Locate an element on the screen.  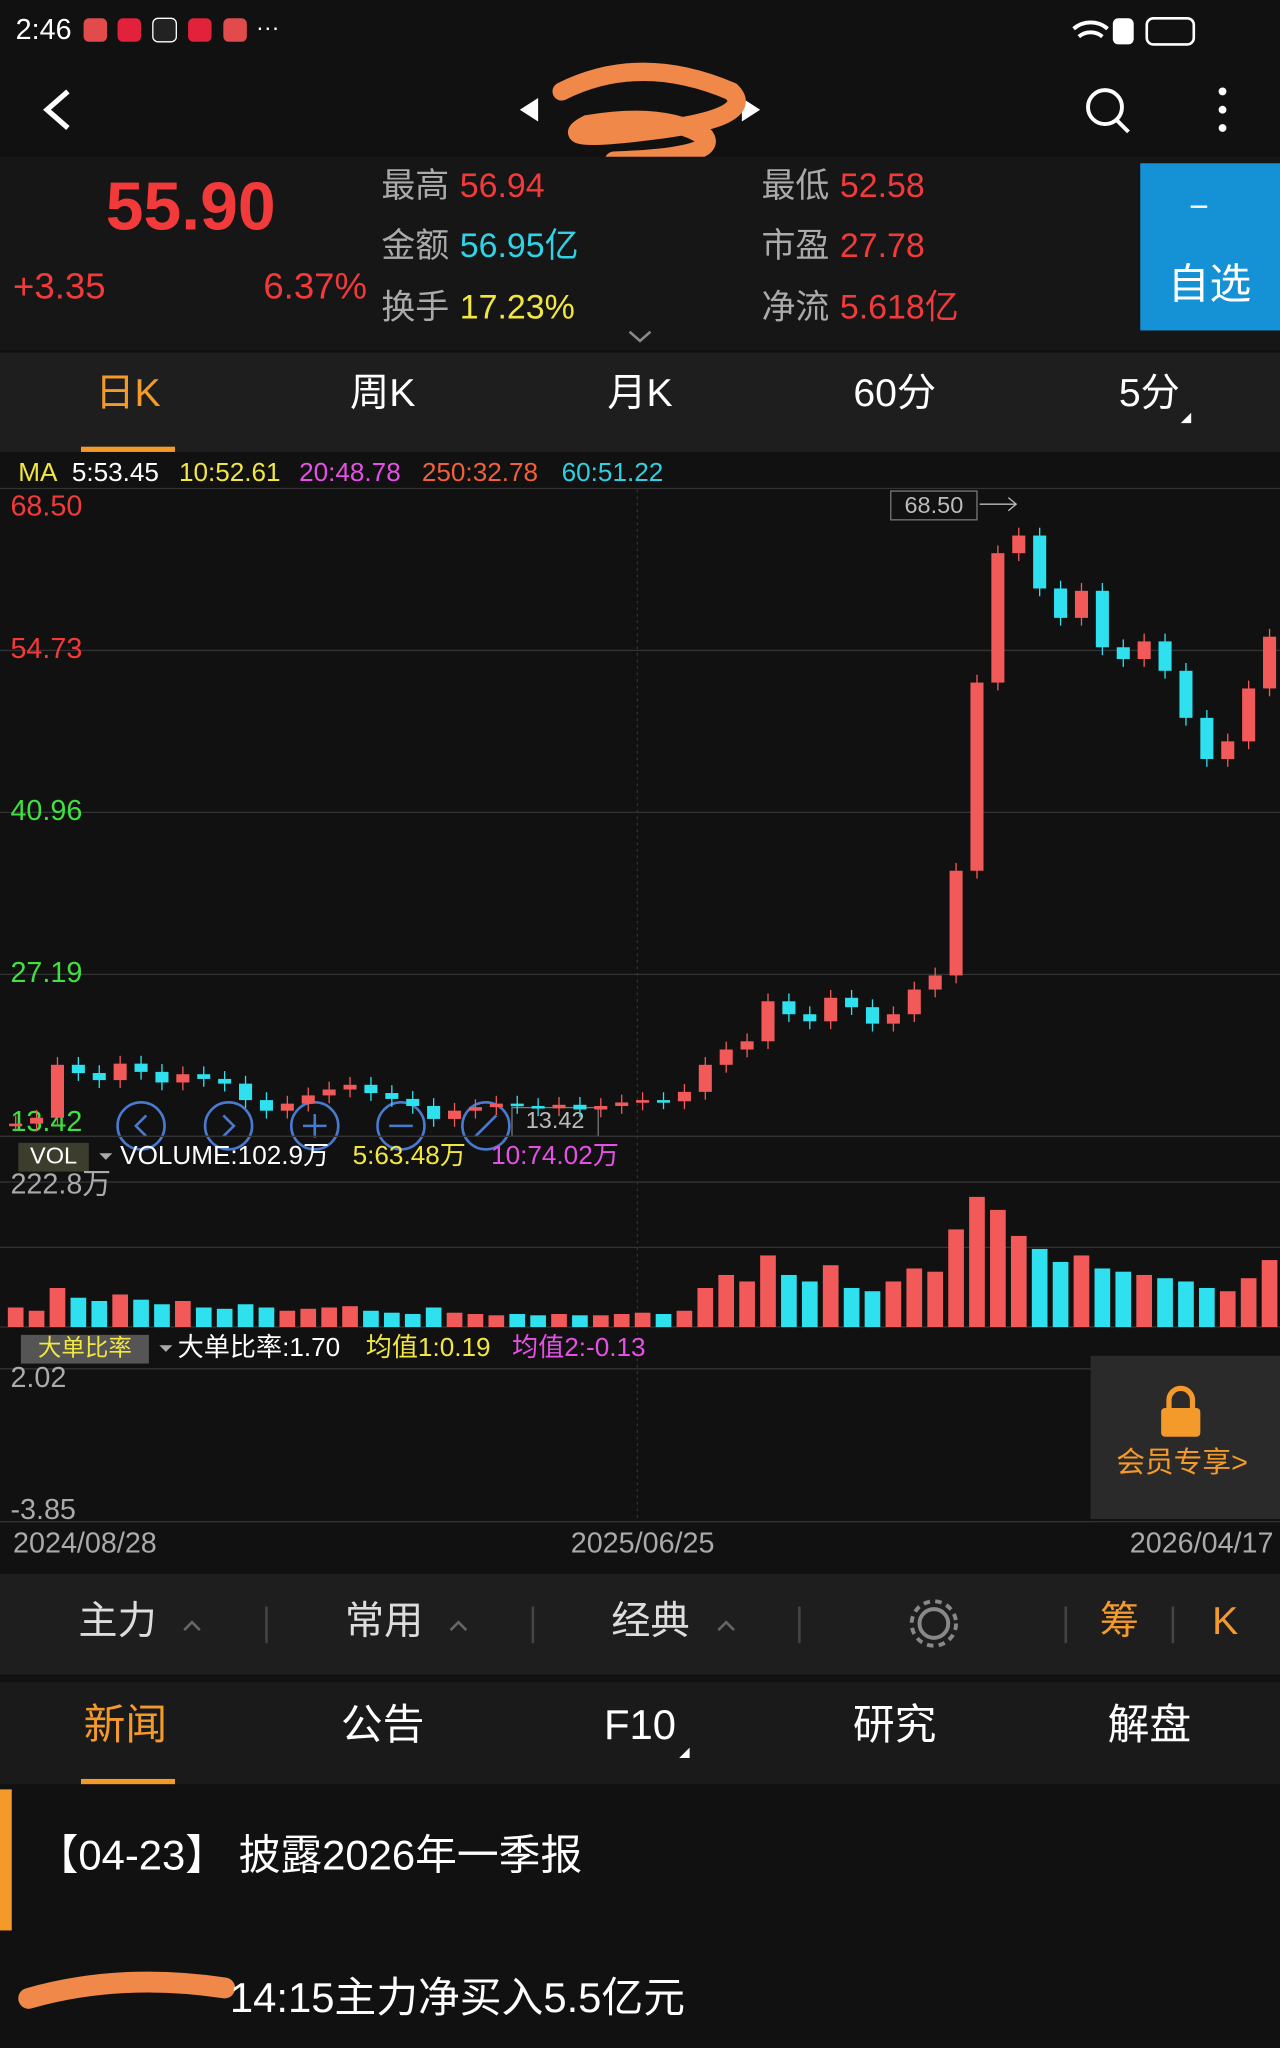
news-tab: 公告 is located at coordinates (383, 1724).